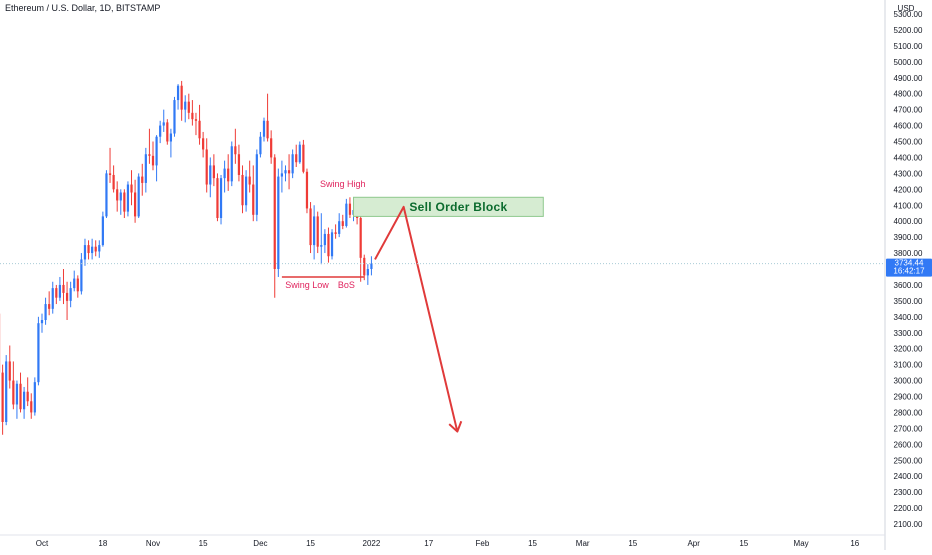 Image resolution: width=932 pixels, height=555 pixels. Describe the element at coordinates (908, 428) in the screenshot. I see `y-tick-label: 2700.00` at that location.